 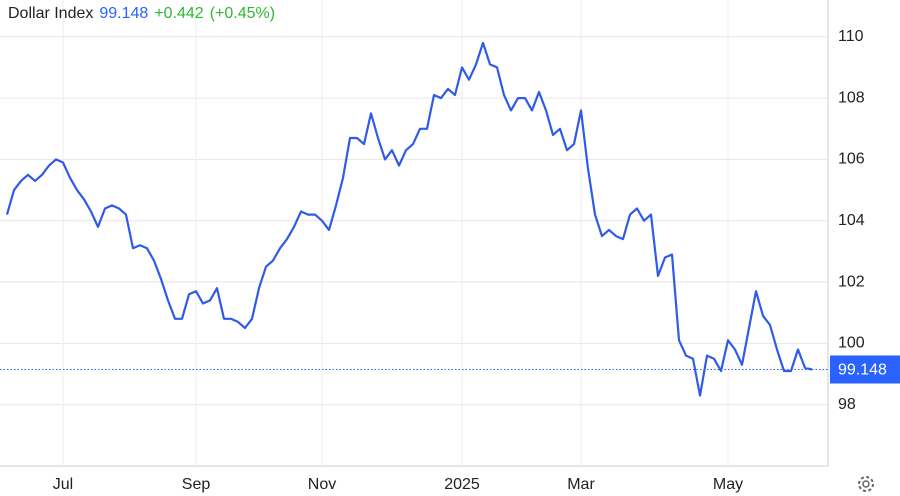 What do you see at coordinates (851, 36) in the screenshot?
I see `y-tick-label: 110` at bounding box center [851, 36].